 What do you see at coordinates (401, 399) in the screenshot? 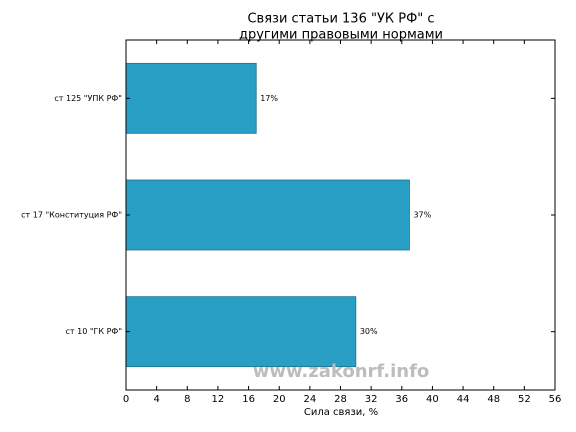
I see `x-tick-label: 36` at bounding box center [401, 399].